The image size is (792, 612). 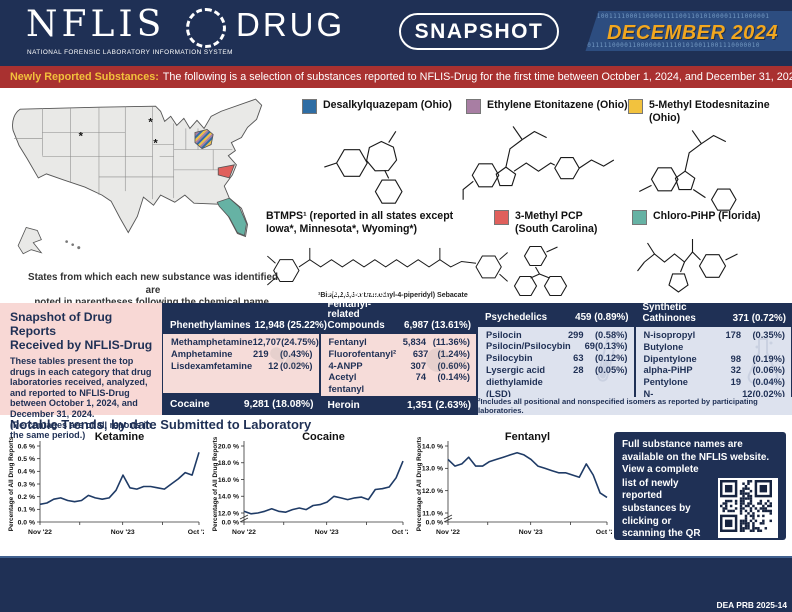 I want to click on test-tube-watermark-icon, so click(x=608, y=363).